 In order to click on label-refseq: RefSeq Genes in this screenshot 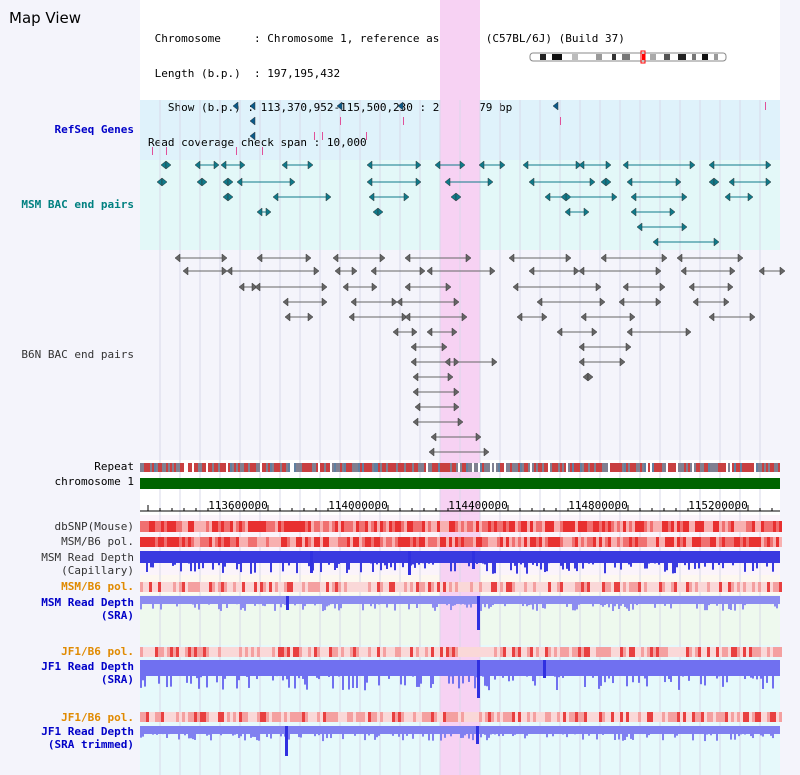, I will do `click(94, 129)`.